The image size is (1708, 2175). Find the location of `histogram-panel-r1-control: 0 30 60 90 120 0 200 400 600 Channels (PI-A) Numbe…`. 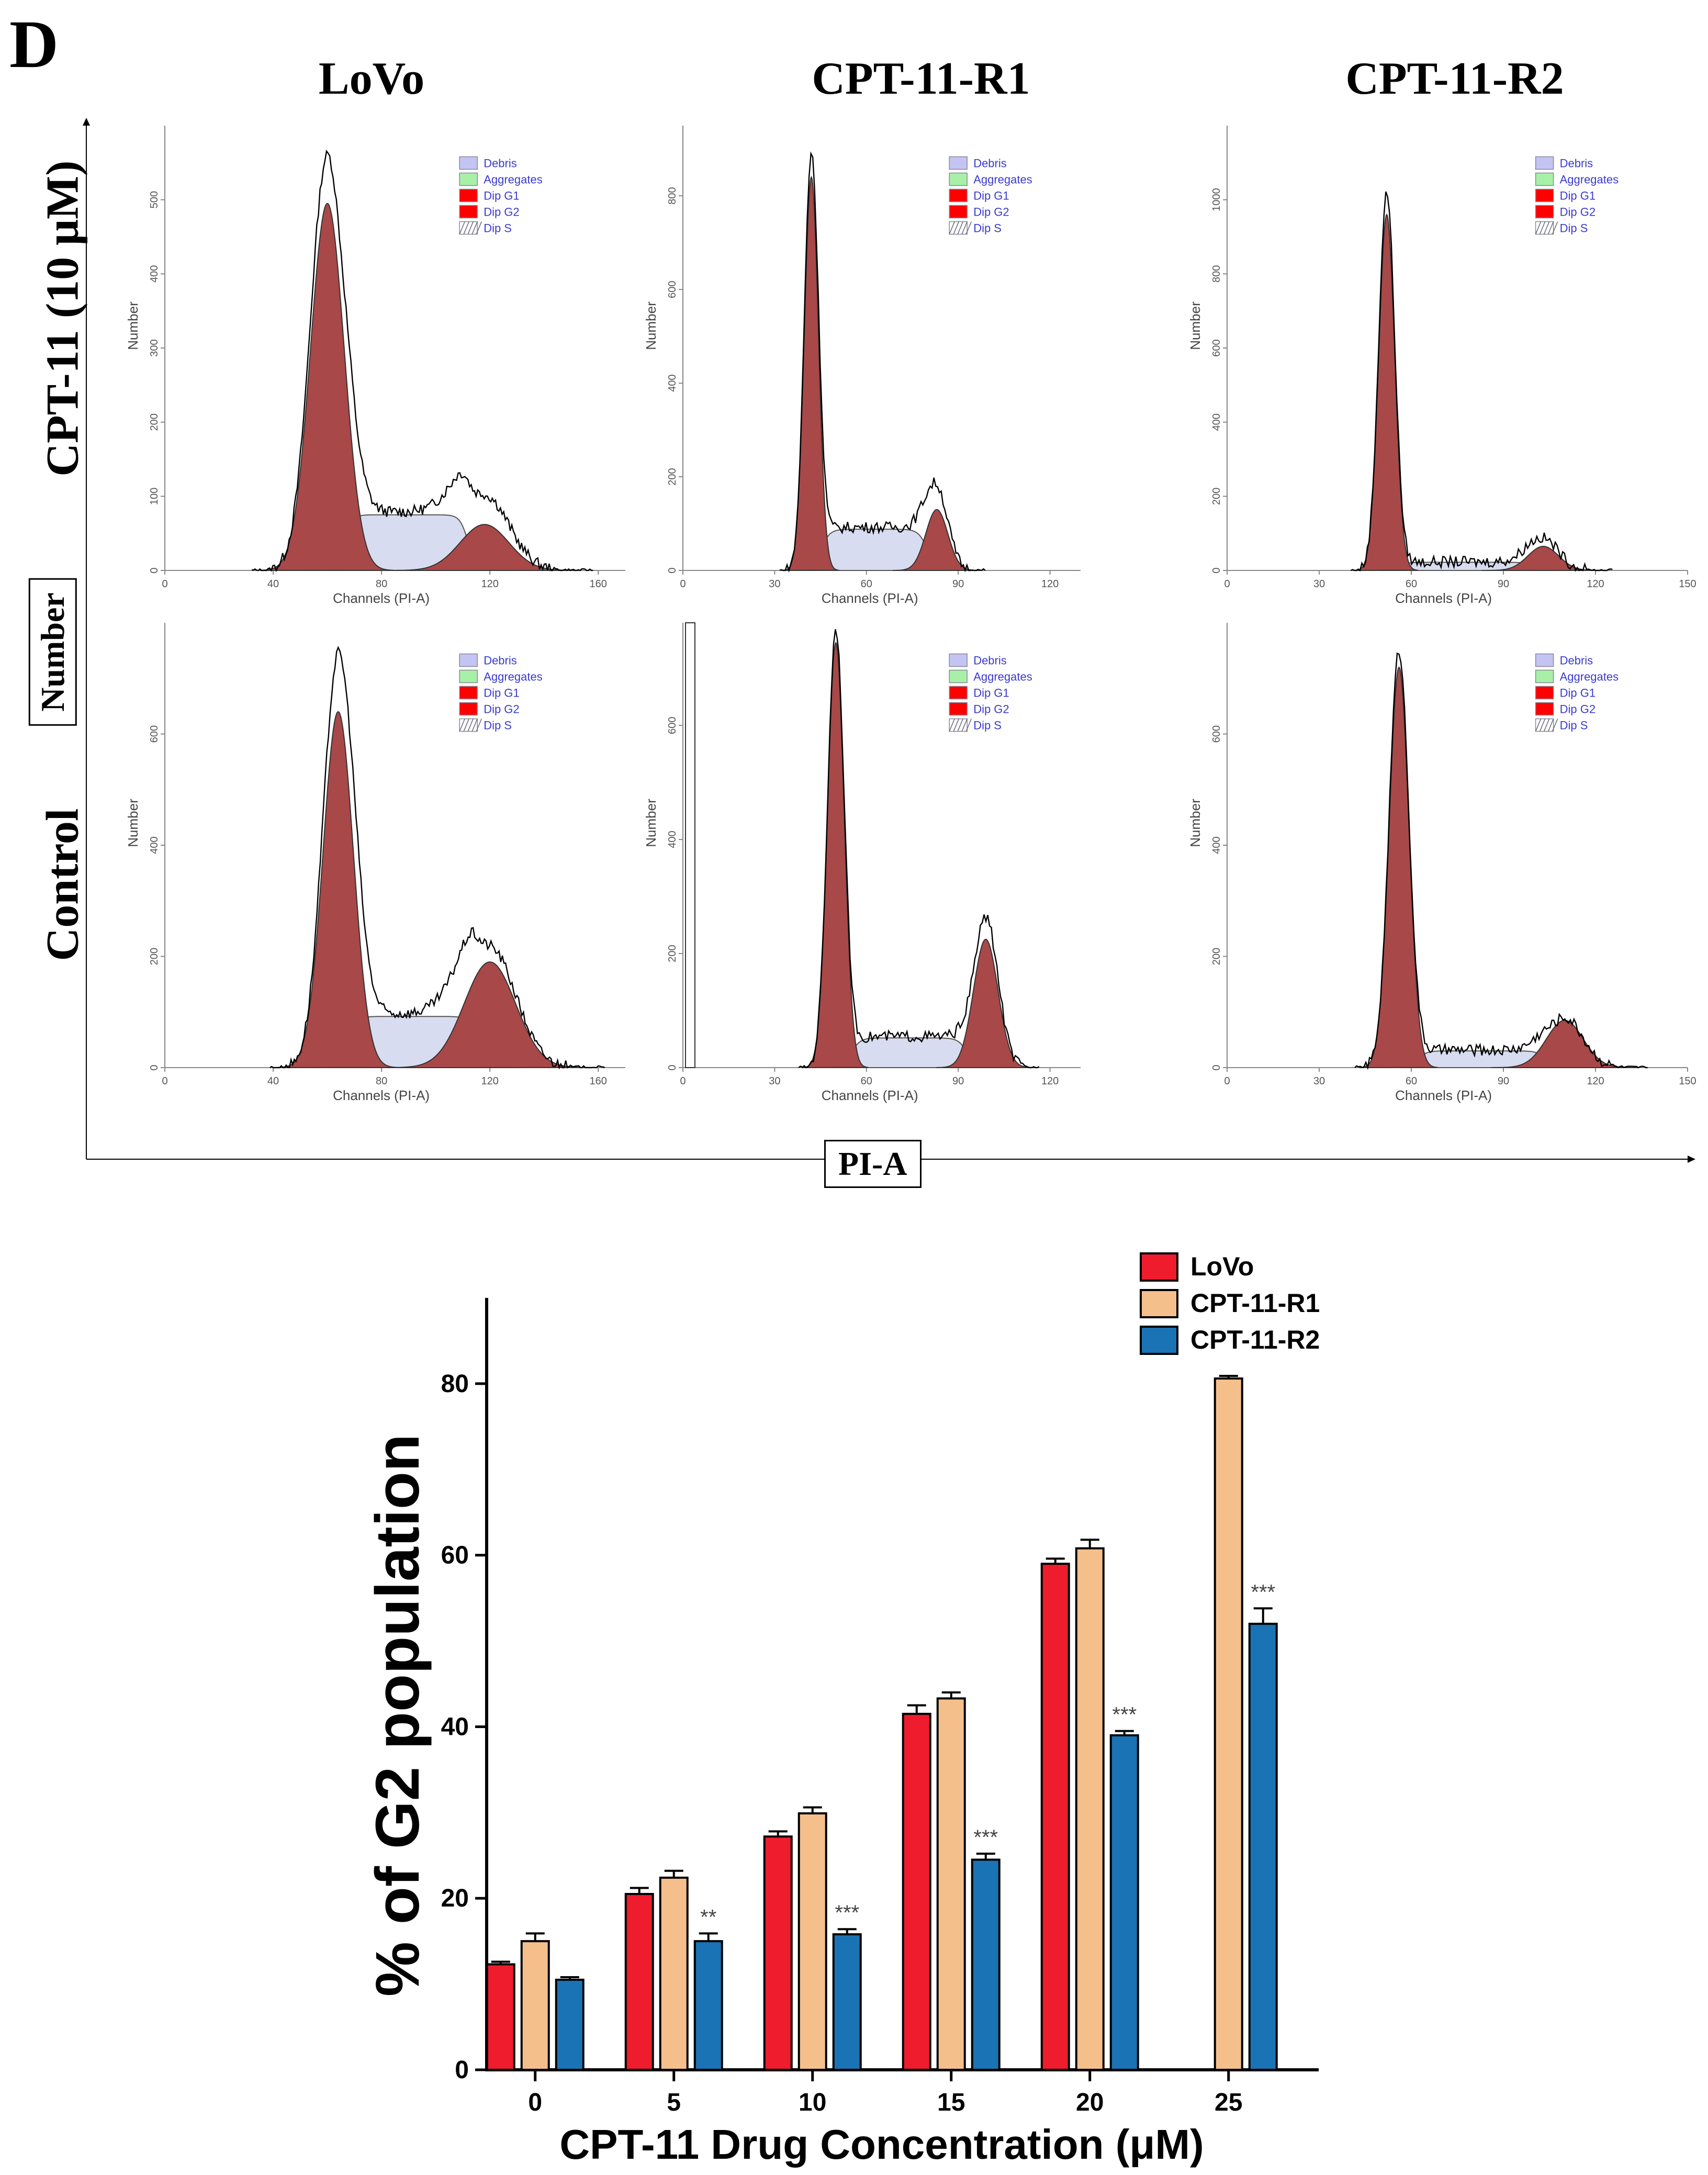

histogram-panel-r1-control: 0 30 60 90 120 0 200 400 600 Channels (PI-A) Numbe… is located at coordinates (862, 863).